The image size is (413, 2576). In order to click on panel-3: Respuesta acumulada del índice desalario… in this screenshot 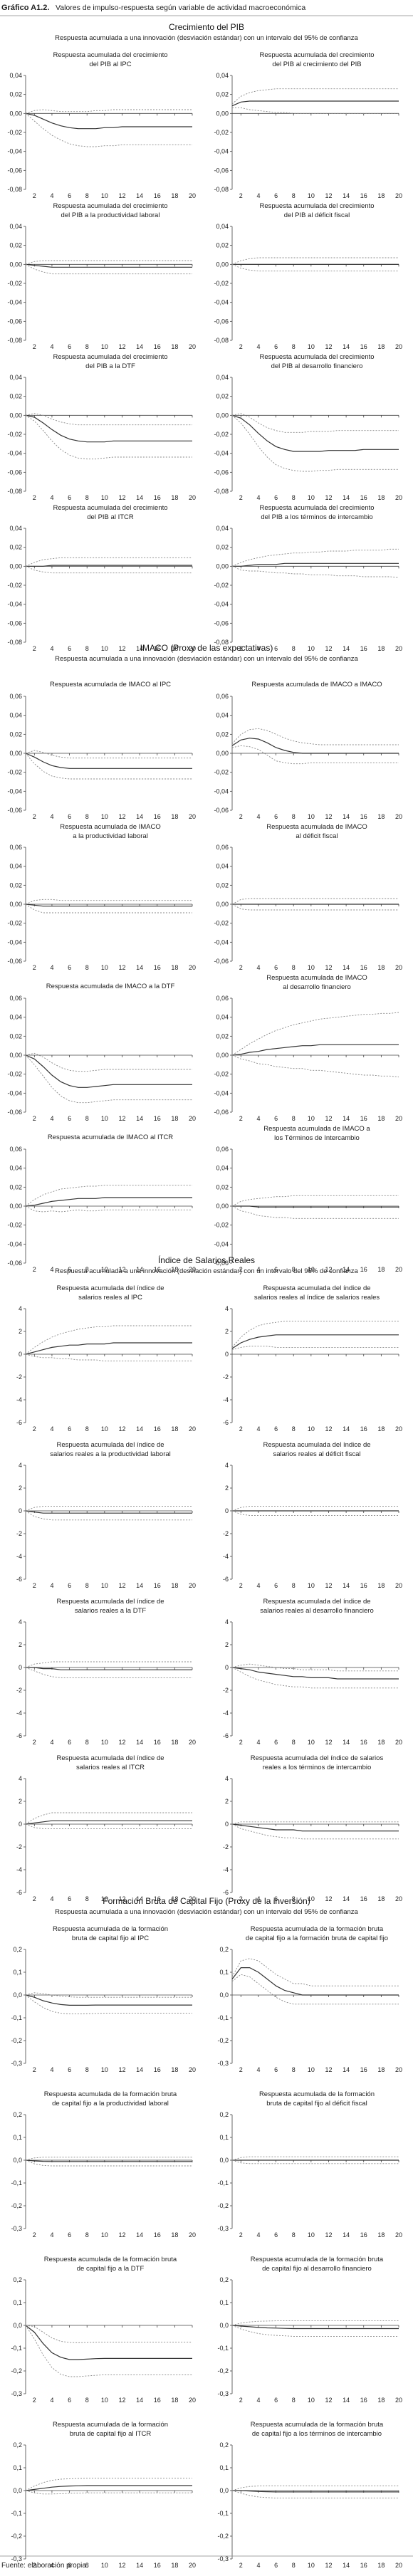, I will do `click(106, 1515)`.